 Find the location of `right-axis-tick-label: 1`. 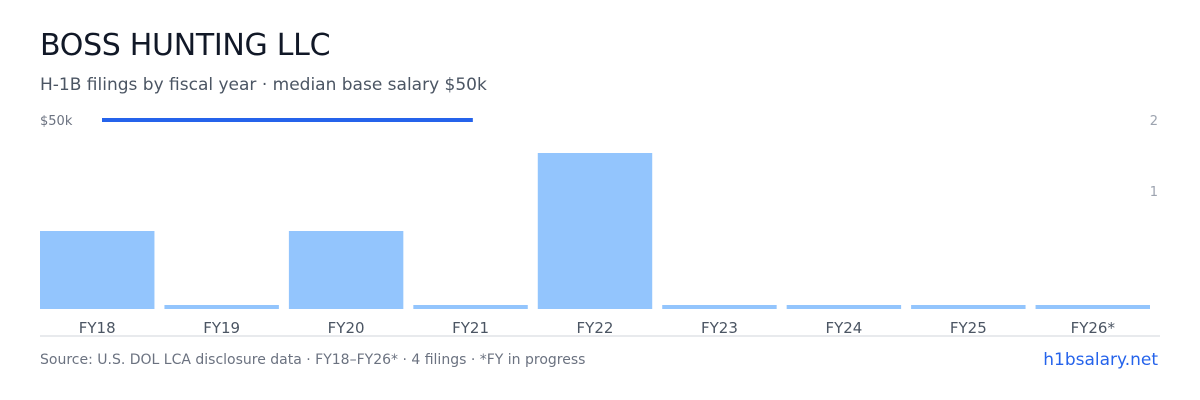

right-axis-tick-label: 1 is located at coordinates (1154, 192).